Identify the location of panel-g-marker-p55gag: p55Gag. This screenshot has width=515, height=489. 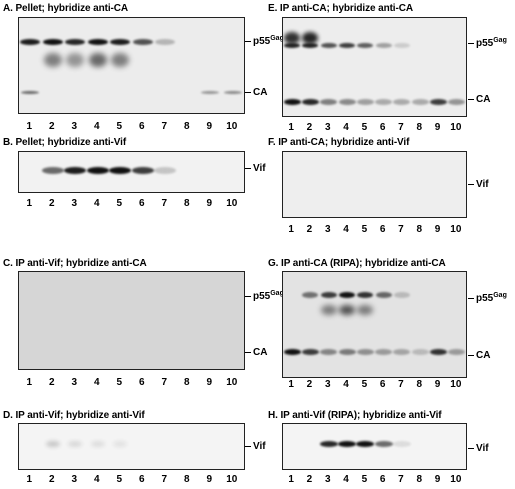
(487, 298).